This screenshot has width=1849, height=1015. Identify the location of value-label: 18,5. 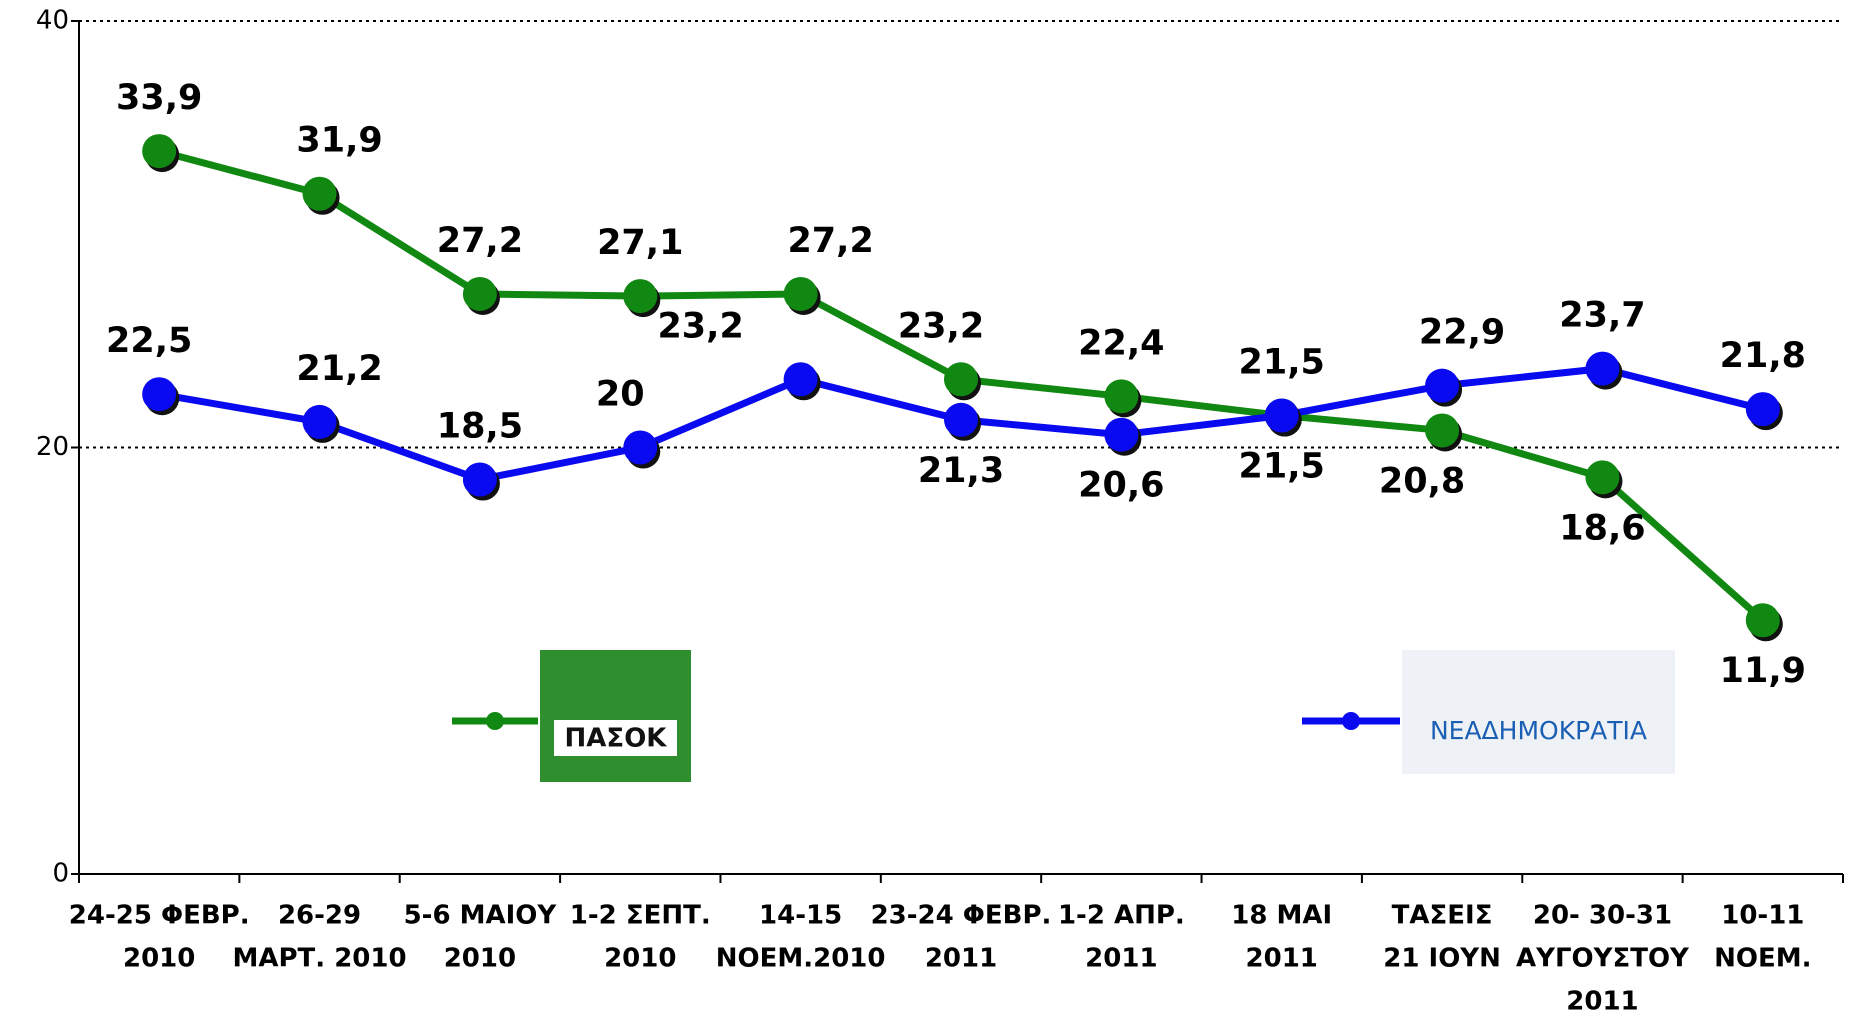
(480, 426).